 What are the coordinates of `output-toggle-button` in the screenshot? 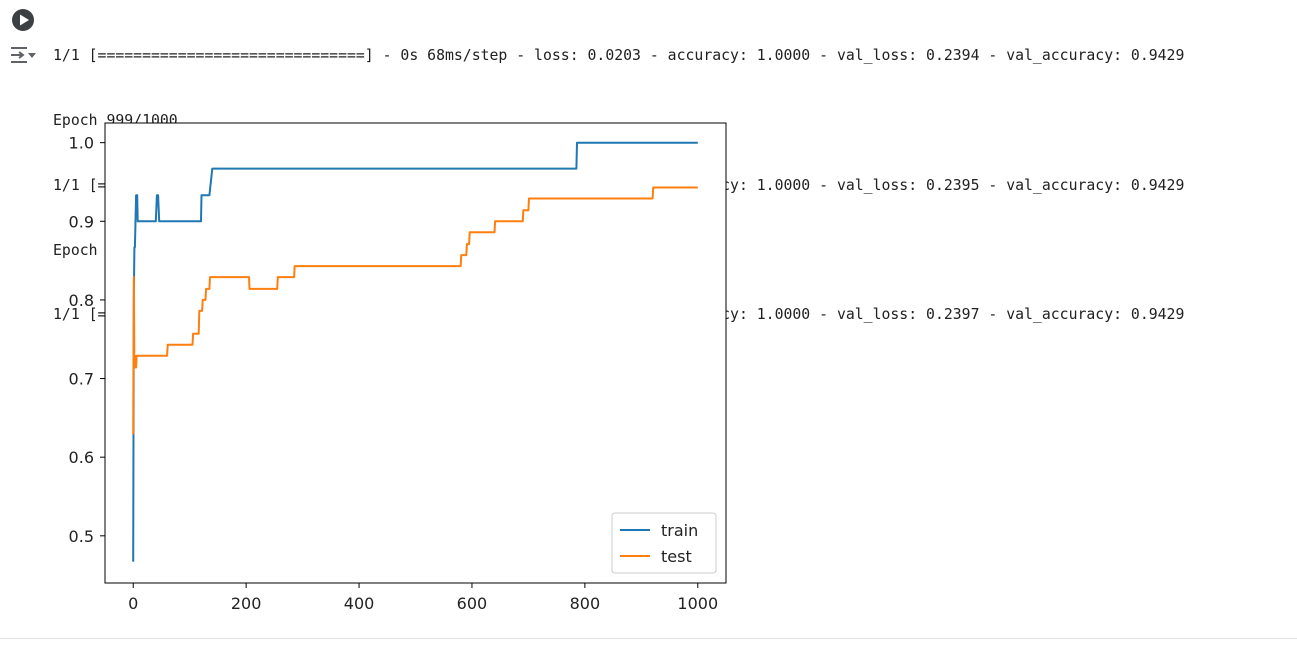 It's located at (23, 56).